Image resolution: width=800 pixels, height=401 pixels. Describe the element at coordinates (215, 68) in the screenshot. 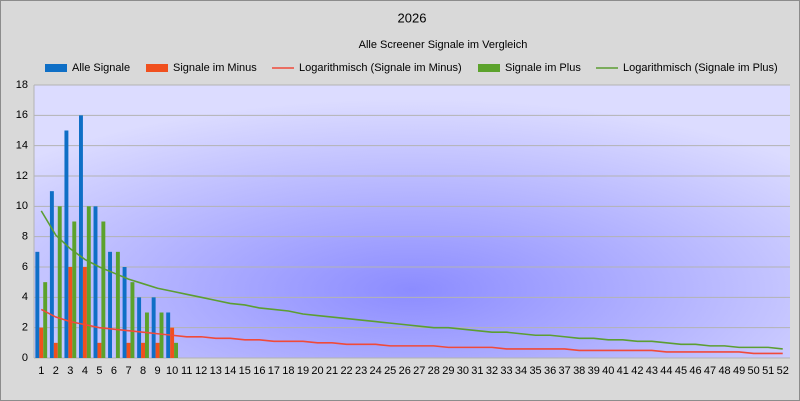

I see `legend-label: Signale im Minus` at that location.